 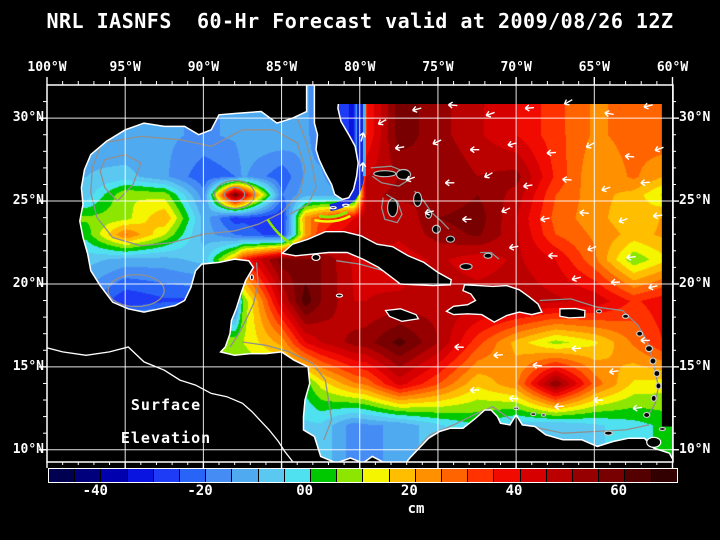 What do you see at coordinates (166, 438) in the screenshot?
I see `field-label-line2: Elevation` at bounding box center [166, 438].